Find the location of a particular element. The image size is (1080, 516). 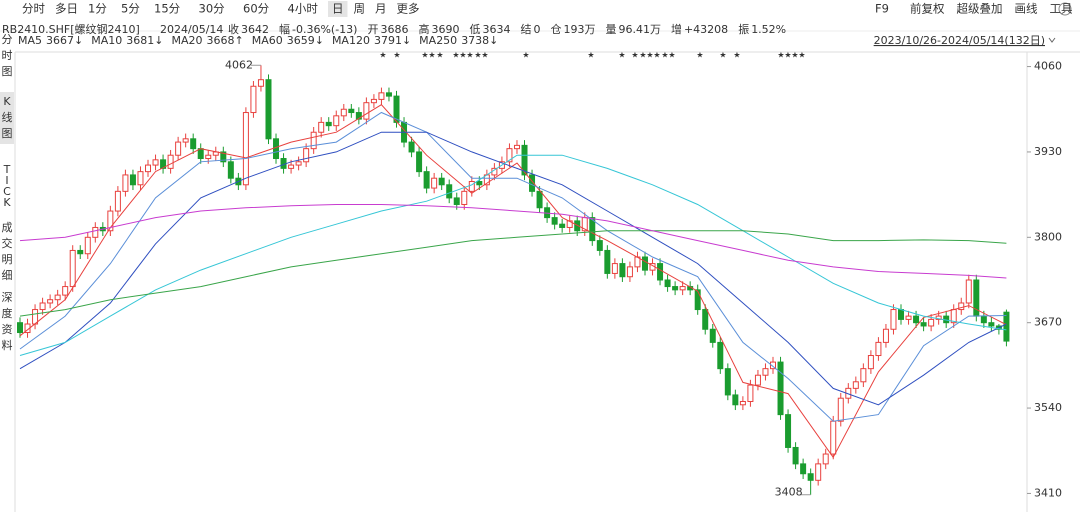

sidebar-tab: 深度资料 is located at coordinates (7, 322).